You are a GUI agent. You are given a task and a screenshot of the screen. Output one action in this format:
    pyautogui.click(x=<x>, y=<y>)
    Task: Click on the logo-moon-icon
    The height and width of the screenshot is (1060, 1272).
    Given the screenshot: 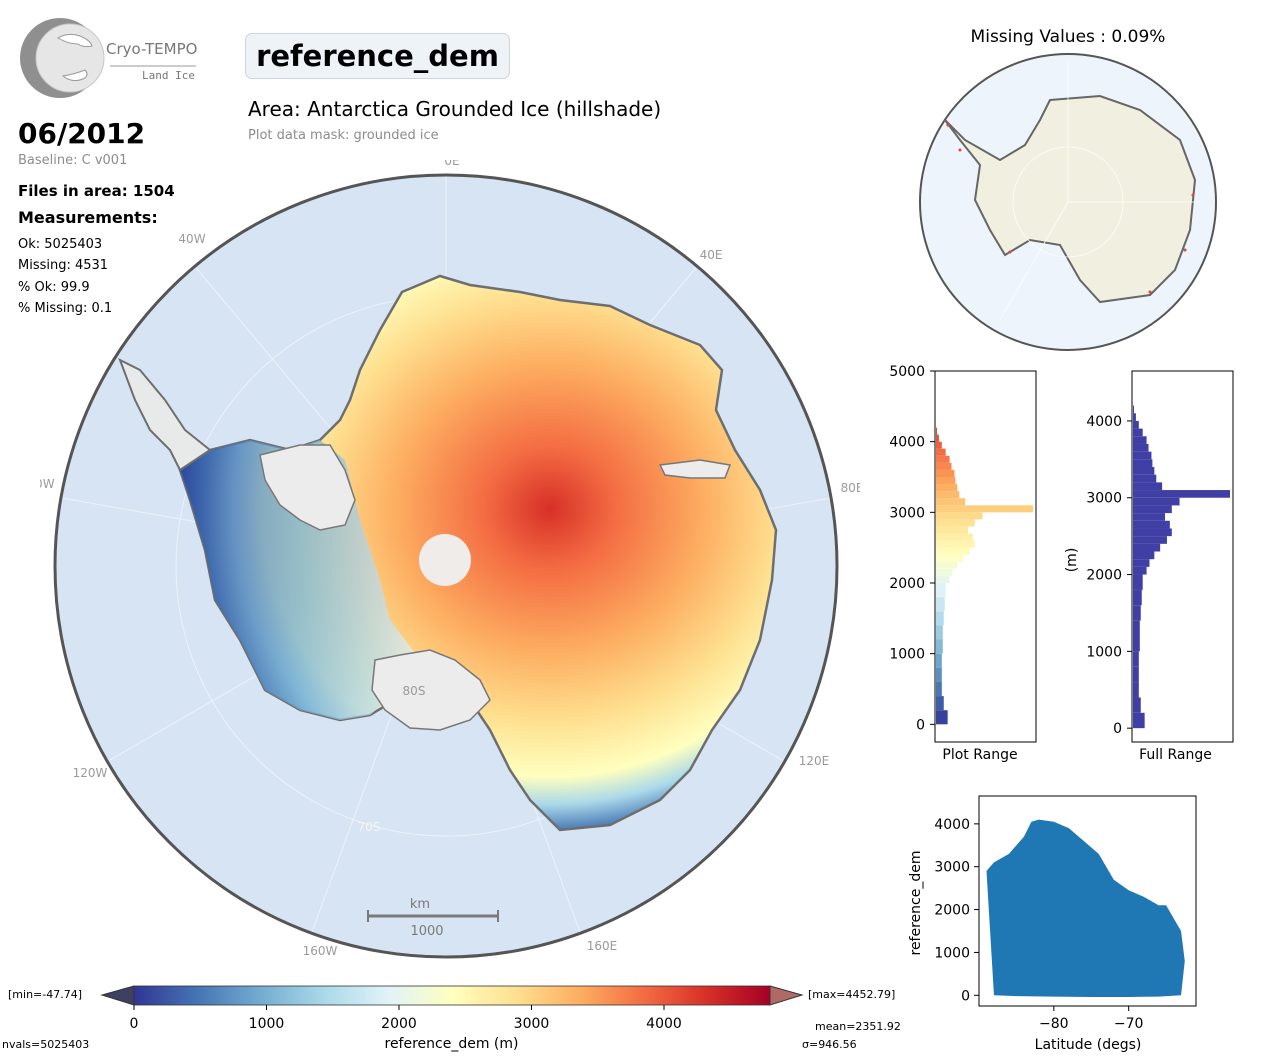 What is the action you would take?
    pyautogui.click(x=108, y=58)
    